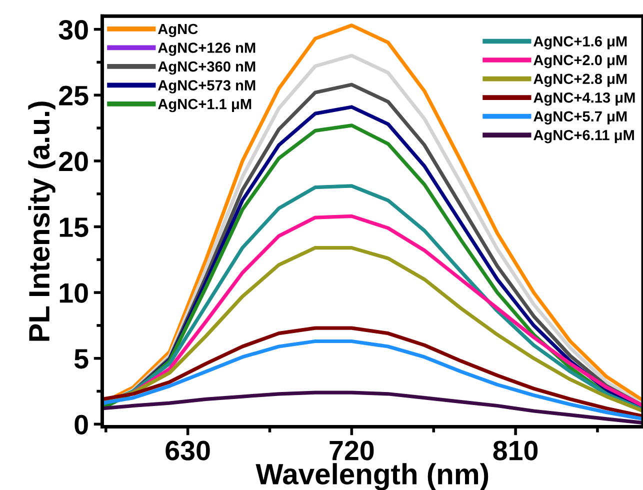 The height and width of the screenshot is (490, 643). Describe the element at coordinates (74, 228) in the screenshot. I see `y-tick-label: 15` at that location.